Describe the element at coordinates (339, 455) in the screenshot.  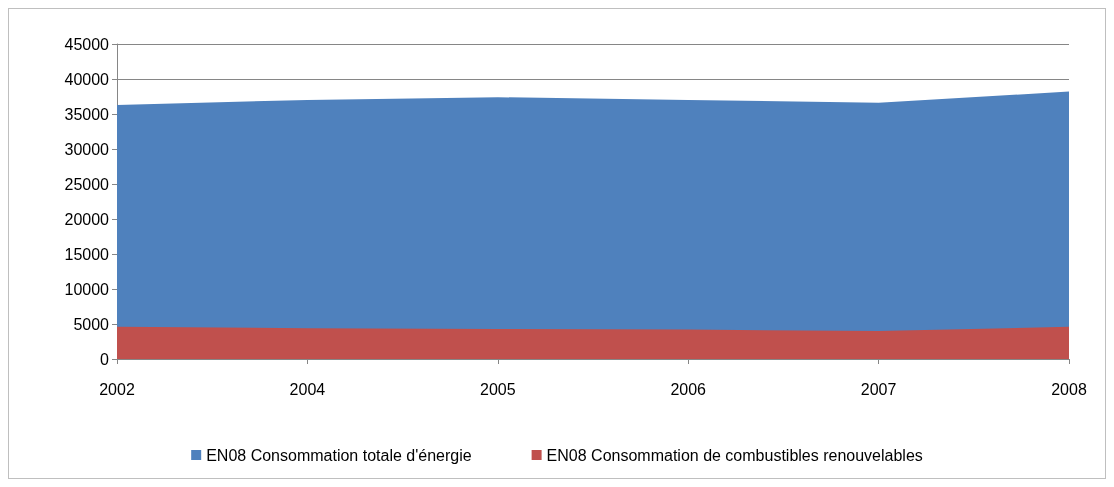
I see `legend-label: EN08 Consommation totale d'énergie` at that location.